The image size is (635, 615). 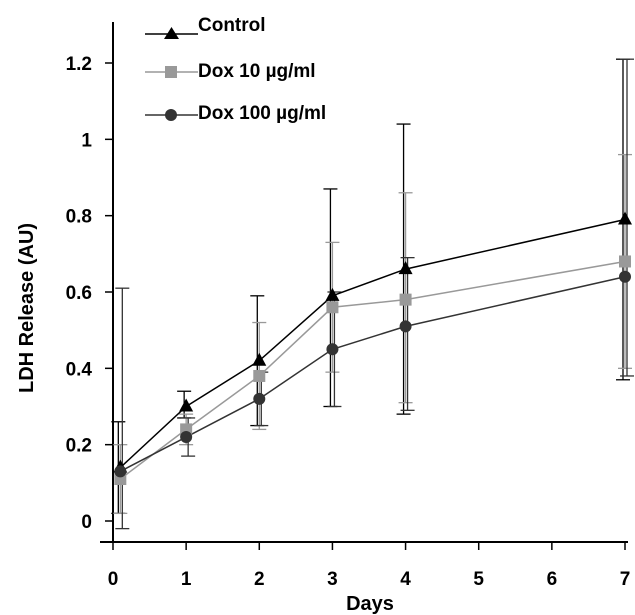 I want to click on legend-item-control: Control, so click(x=205, y=27).